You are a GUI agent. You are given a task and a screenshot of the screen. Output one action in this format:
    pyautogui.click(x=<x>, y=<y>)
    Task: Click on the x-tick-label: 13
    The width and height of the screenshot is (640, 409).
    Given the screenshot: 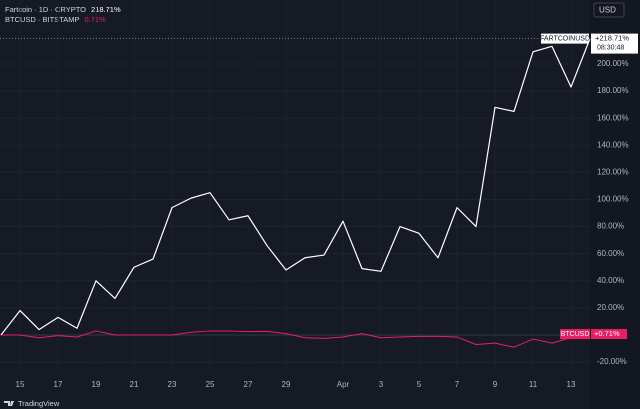 What is the action you would take?
    pyautogui.click(x=571, y=384)
    